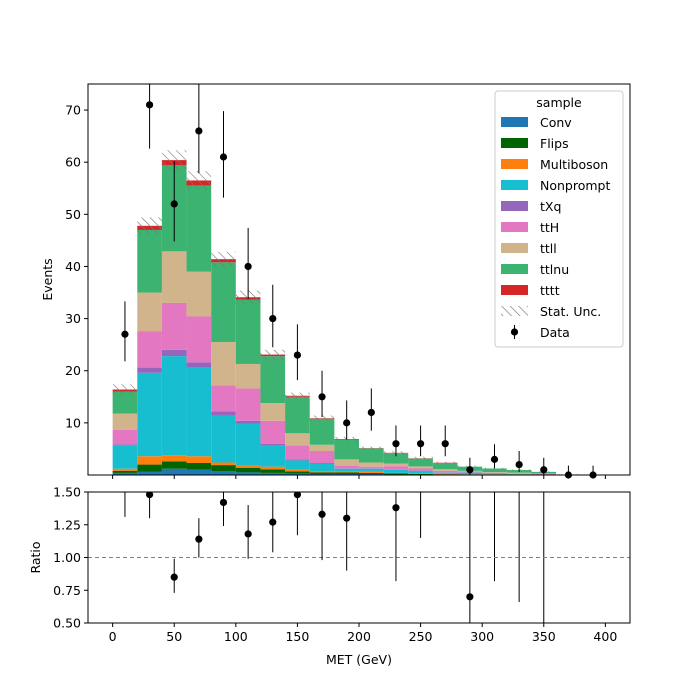  What do you see at coordinates (555, 332) in the screenshot?
I see `legend-label-data: Data` at bounding box center [555, 332].